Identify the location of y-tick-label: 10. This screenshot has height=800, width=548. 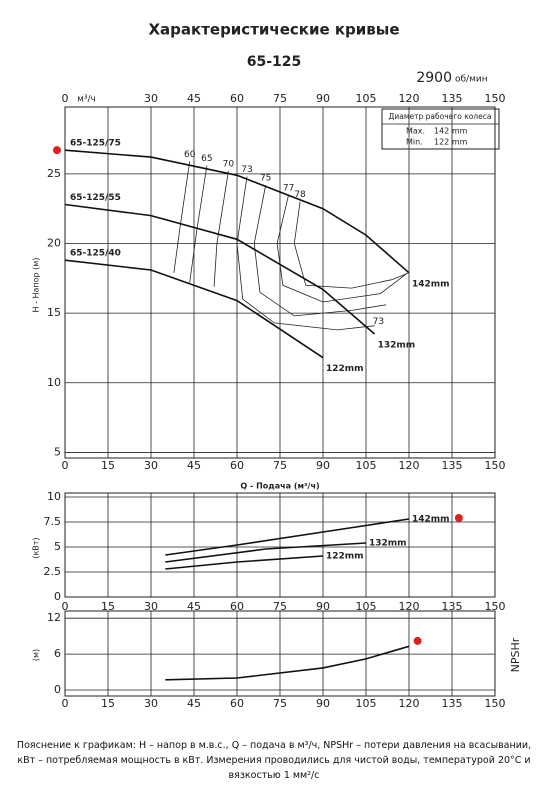
(54, 382).